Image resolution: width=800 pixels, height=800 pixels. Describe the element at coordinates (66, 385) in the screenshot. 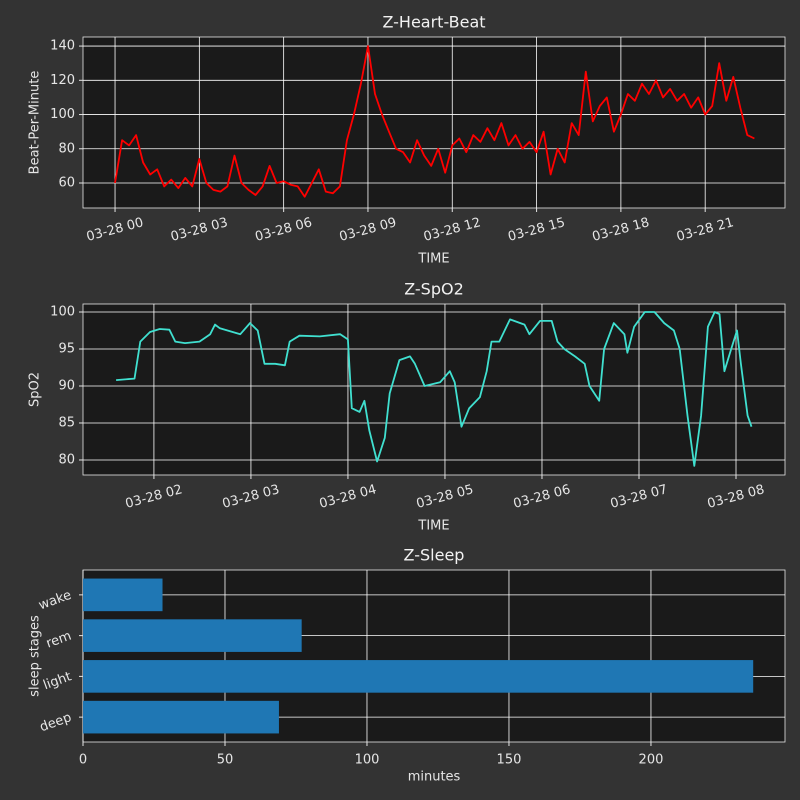

I see `y-tick-label: 90` at that location.